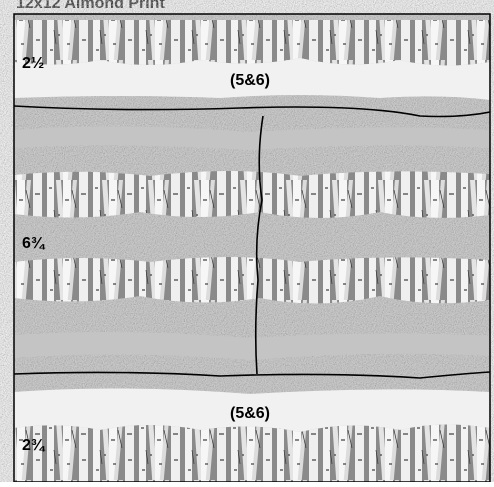 The image size is (494, 487). Describe the element at coordinates (34, 243) in the screenshot. I see `measure-label: 6¾` at that location.